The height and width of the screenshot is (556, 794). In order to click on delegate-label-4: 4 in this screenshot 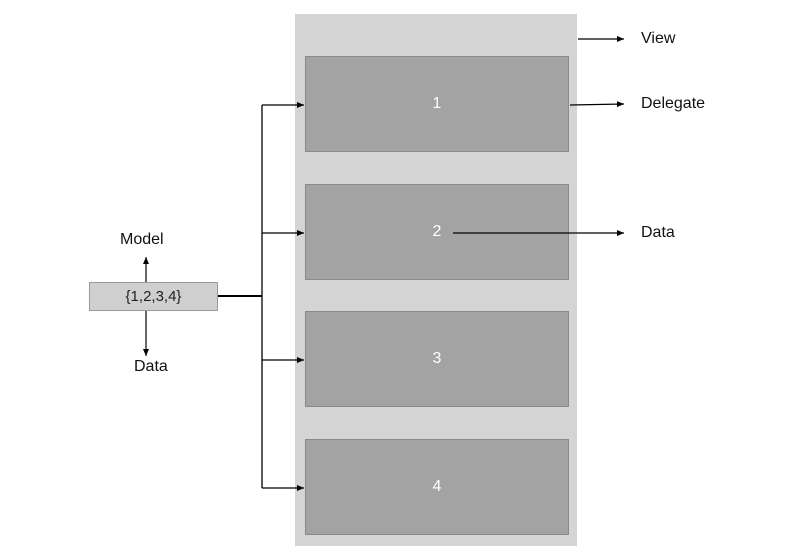, I will do `click(437, 486)`.